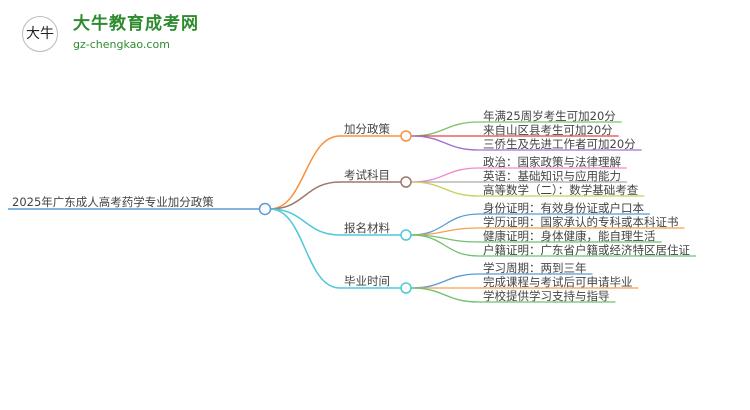  What do you see at coordinates (563, 208) in the screenshot?
I see `leaf-label: 身份证明：有效身份证或户口本` at bounding box center [563, 208].